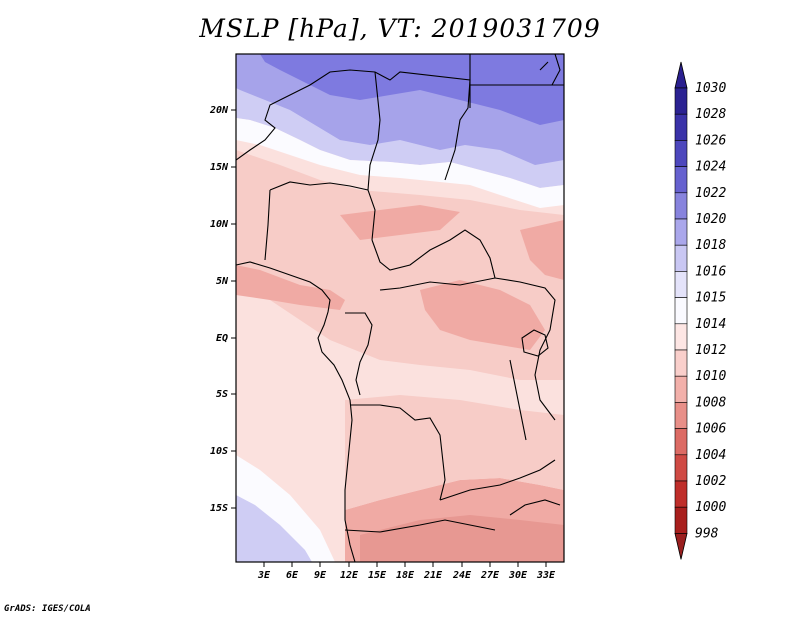  Describe the element at coordinates (433, 575) in the screenshot. I see `lon-label: 21E` at that location.